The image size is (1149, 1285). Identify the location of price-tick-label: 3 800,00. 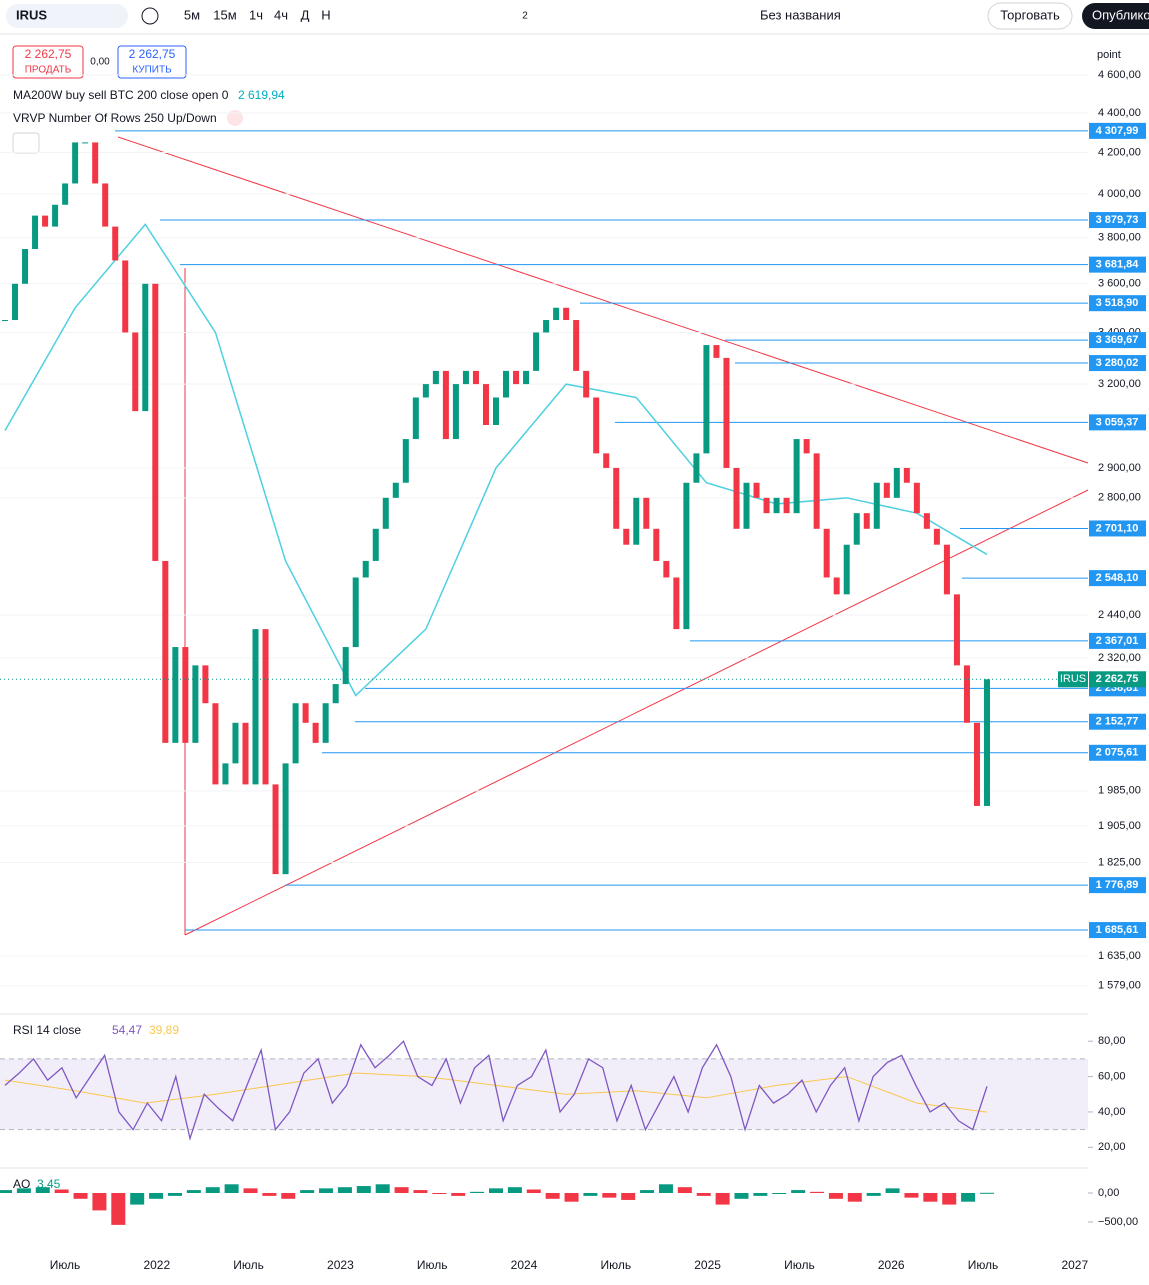
(1119, 238).